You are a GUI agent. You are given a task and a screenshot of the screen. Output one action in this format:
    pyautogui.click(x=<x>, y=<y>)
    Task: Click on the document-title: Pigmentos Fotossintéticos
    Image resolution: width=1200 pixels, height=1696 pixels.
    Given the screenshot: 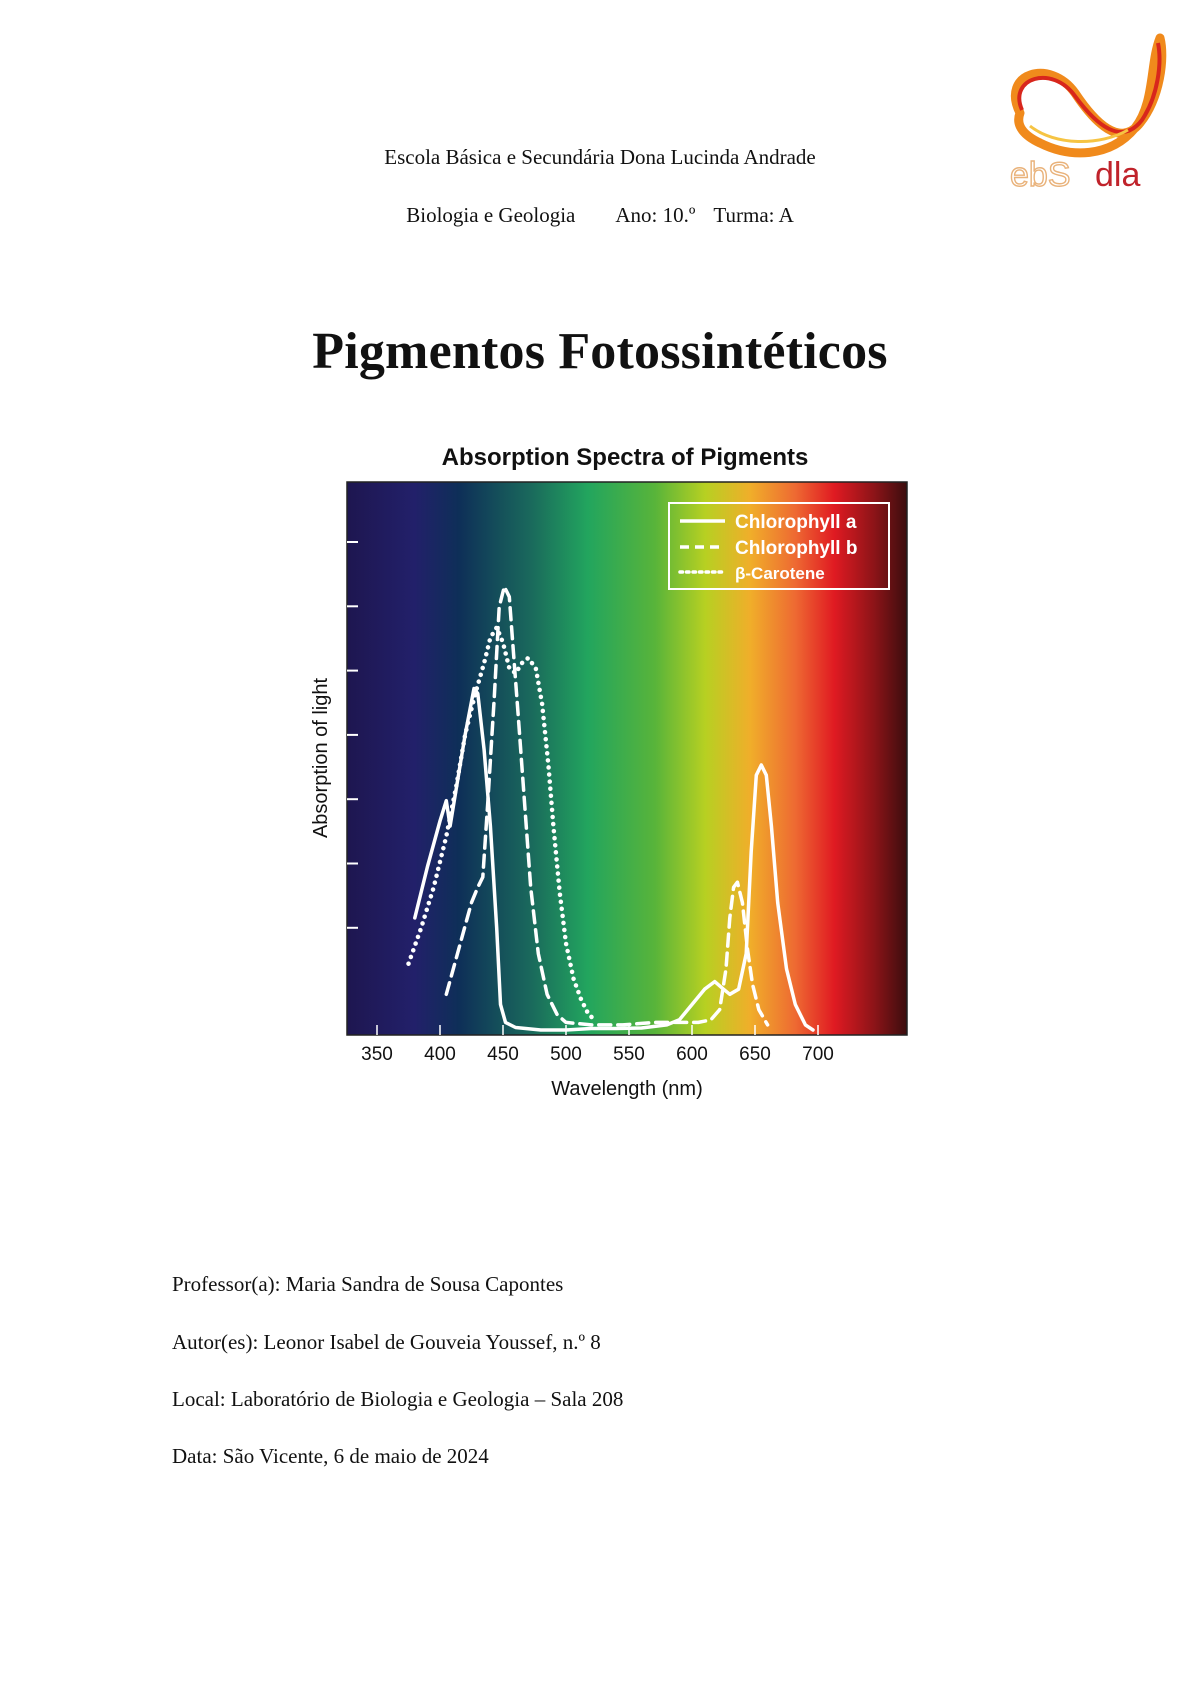 What is the action you would take?
    pyautogui.click(x=600, y=351)
    